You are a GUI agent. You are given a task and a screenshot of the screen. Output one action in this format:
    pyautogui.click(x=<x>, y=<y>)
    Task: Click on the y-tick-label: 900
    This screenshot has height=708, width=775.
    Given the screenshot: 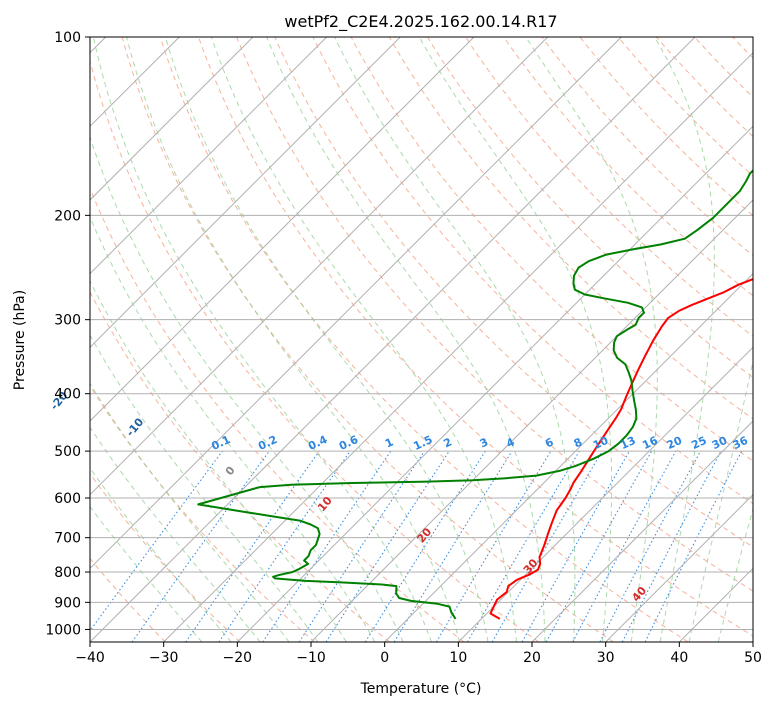 What is the action you would take?
    pyautogui.click(x=67, y=603)
    